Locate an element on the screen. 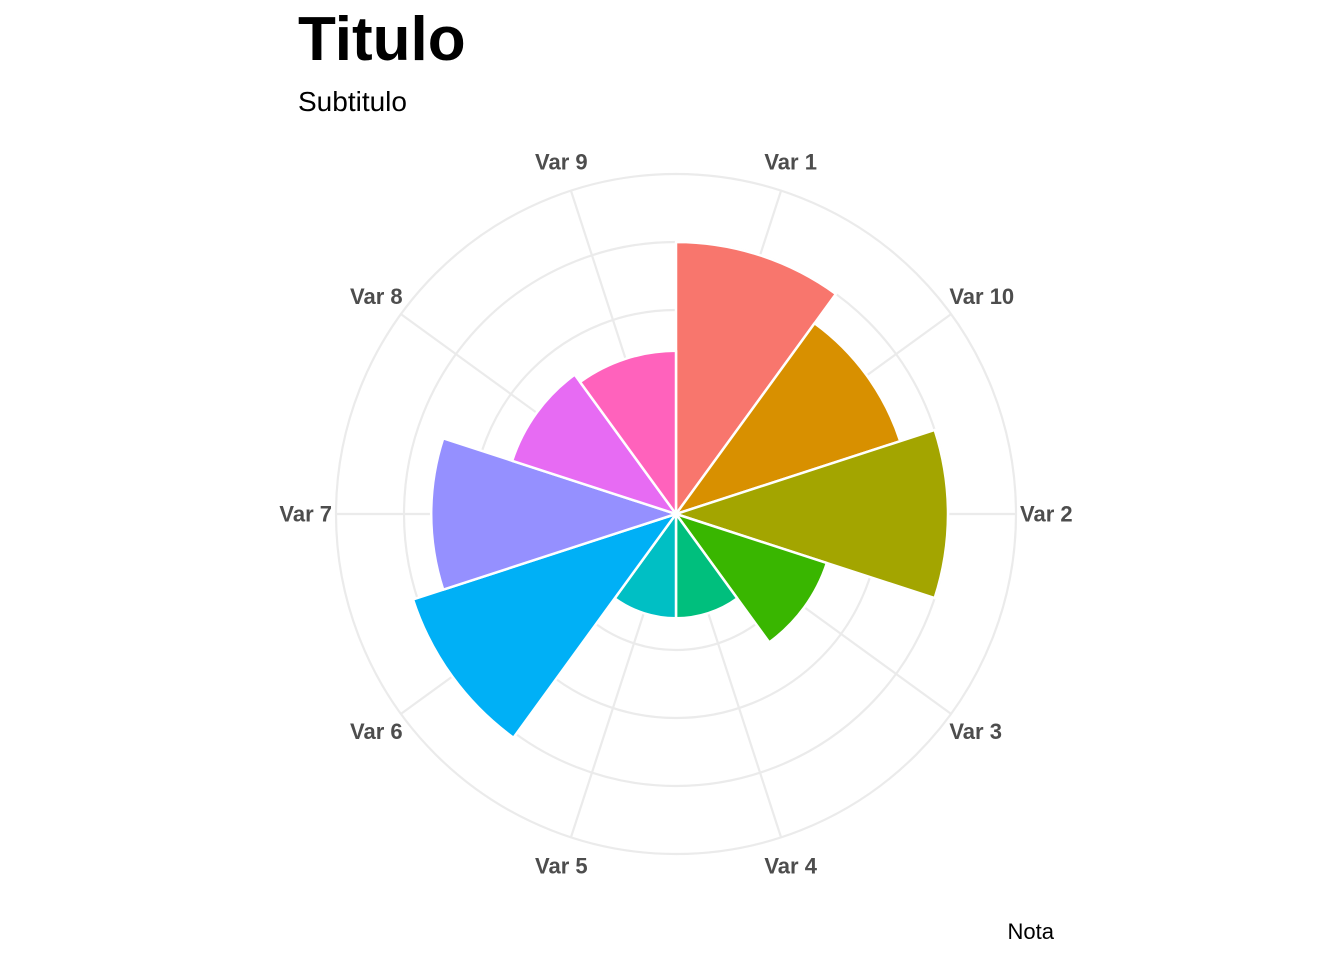 The height and width of the screenshot is (960, 1344). axis-label-var-6: Var 6 is located at coordinates (376, 731).